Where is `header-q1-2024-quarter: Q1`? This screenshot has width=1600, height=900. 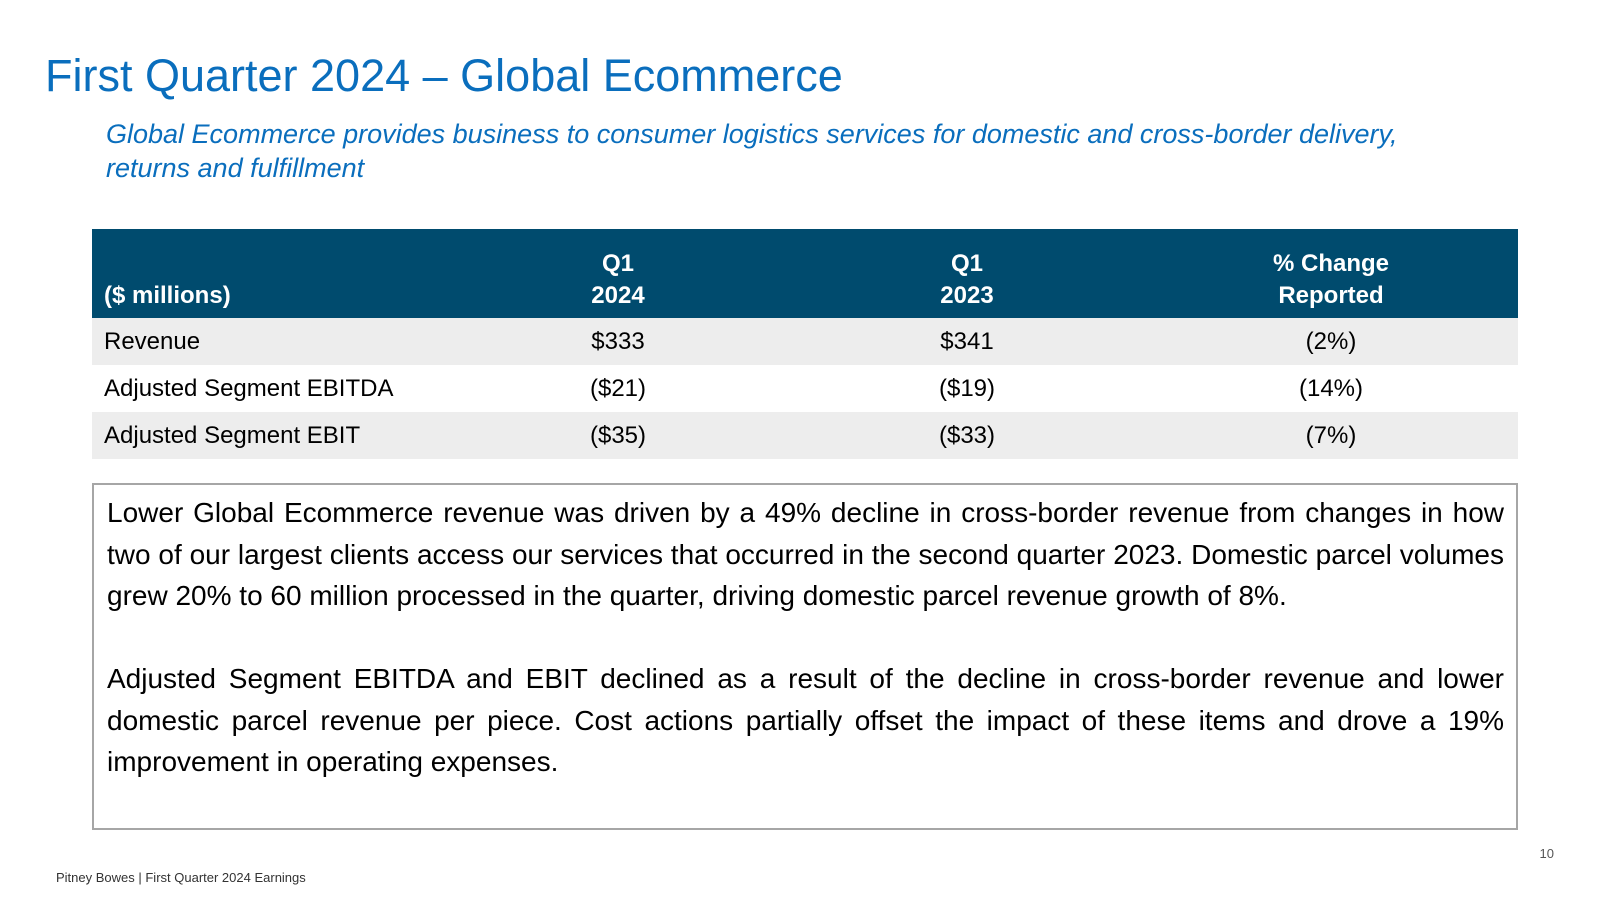 header-q1-2024-quarter: Q1 is located at coordinates (617, 263).